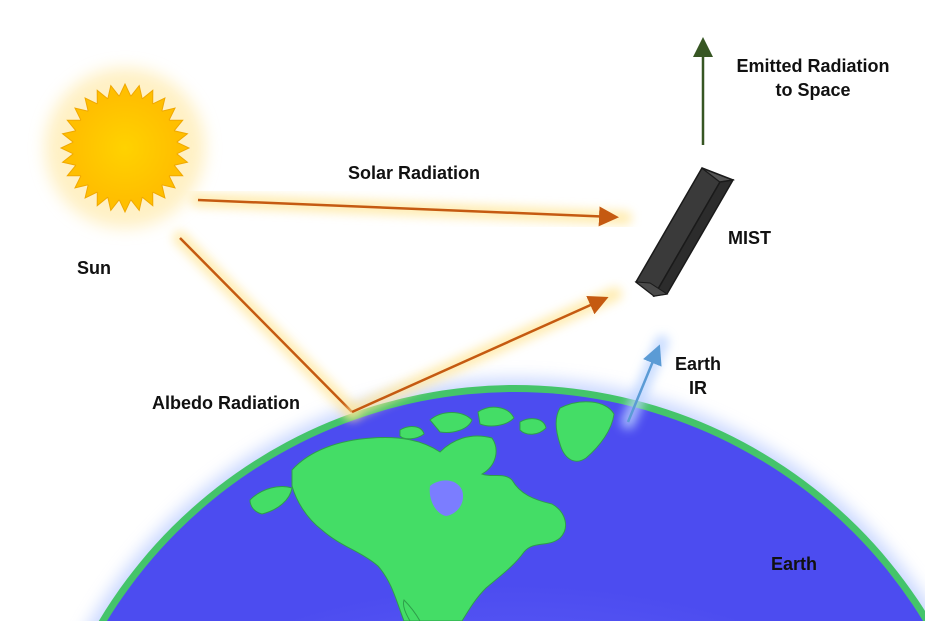 This screenshot has height=621, width=925. What do you see at coordinates (684, 232) in the screenshot?
I see `mist-satellite` at bounding box center [684, 232].